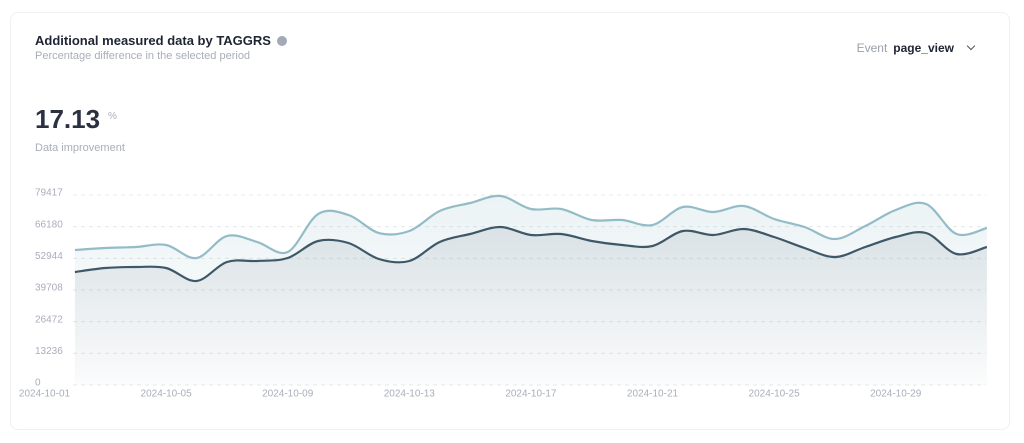 The width and height of the screenshot is (1024, 443). What do you see at coordinates (872, 48) in the screenshot?
I see `event-label: Event` at bounding box center [872, 48].